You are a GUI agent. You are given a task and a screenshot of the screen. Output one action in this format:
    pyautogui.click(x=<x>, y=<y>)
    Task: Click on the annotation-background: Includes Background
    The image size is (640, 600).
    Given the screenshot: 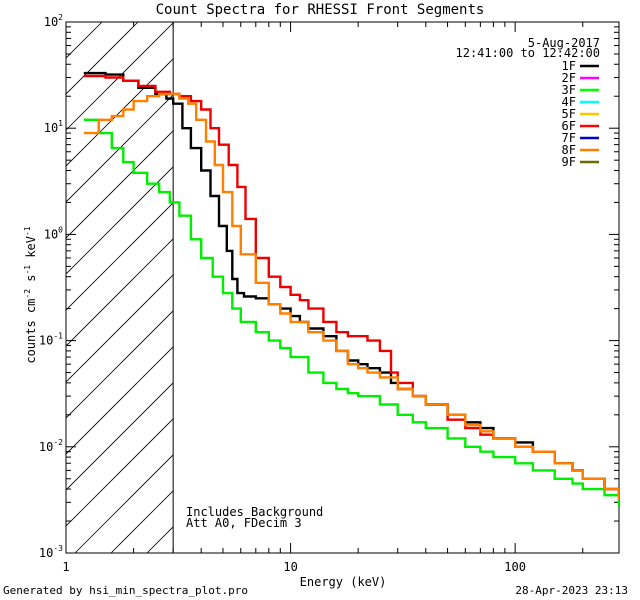 What is the action you would take?
    pyautogui.click(x=255, y=512)
    